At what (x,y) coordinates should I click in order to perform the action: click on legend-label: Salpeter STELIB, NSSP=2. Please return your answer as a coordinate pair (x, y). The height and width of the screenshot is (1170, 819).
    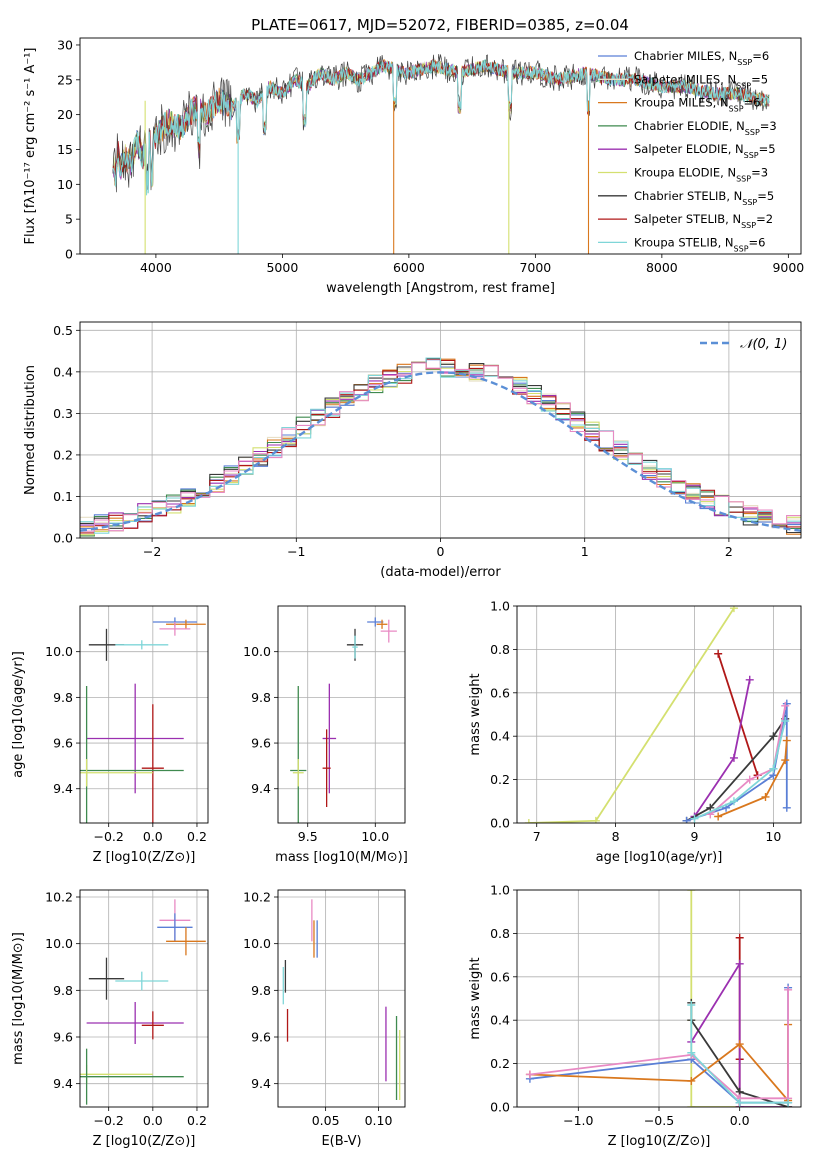
    Looking at the image, I should click on (703, 221).